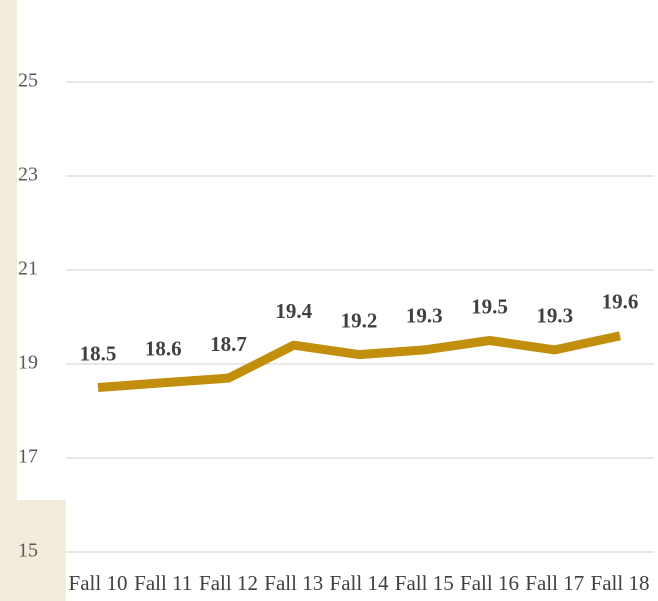 The image size is (658, 601). What do you see at coordinates (359, 320) in the screenshot?
I see `data-label: 19.2` at bounding box center [359, 320].